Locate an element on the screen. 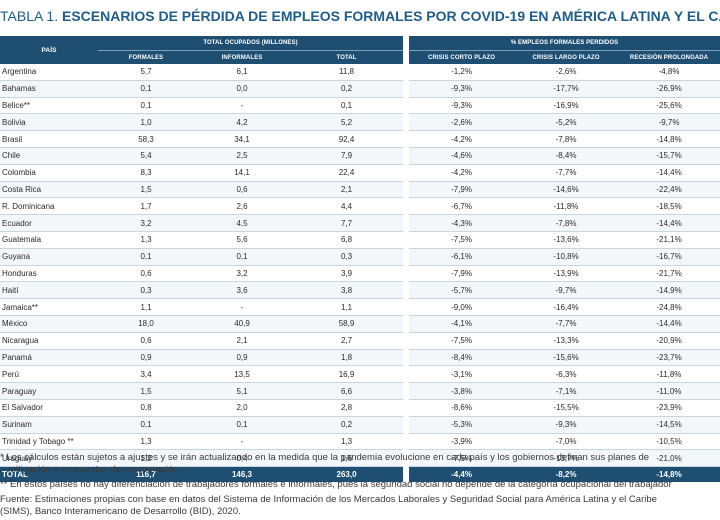 Image resolution: width=720 pixels, height=520 pixels. cell-informales: 6,1 is located at coordinates (242, 72).